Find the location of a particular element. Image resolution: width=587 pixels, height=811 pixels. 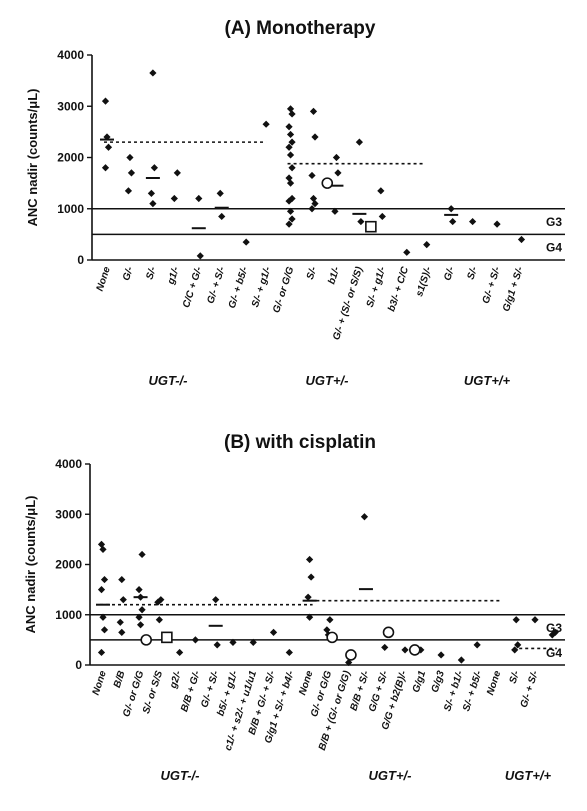

open-square-marker is located at coordinates (371, 226).